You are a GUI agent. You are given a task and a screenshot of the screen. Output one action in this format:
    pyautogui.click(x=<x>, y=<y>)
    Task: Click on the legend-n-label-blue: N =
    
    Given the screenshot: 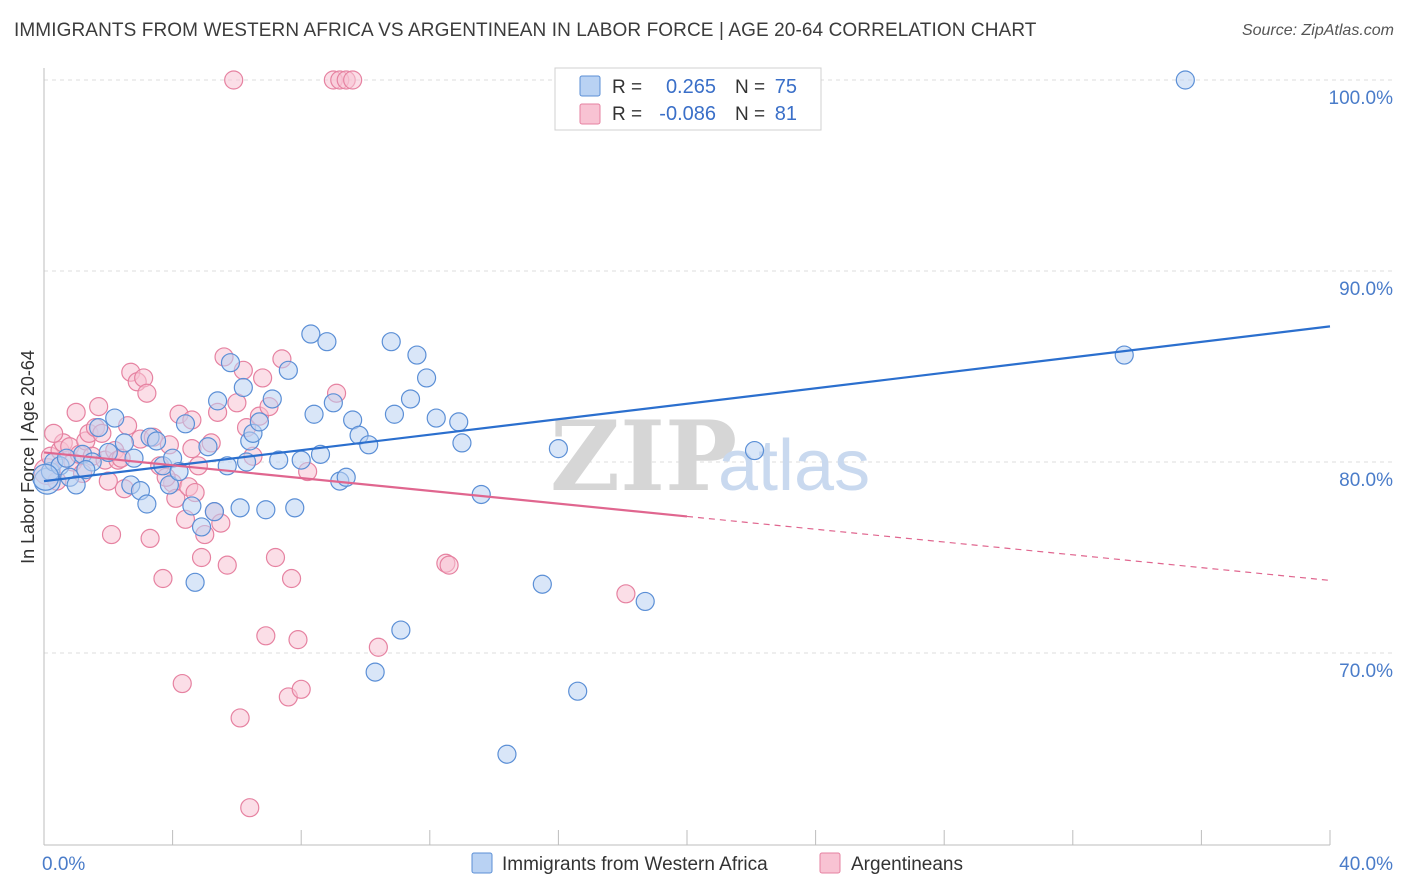 What is the action you would take?
    pyautogui.click(x=750, y=87)
    